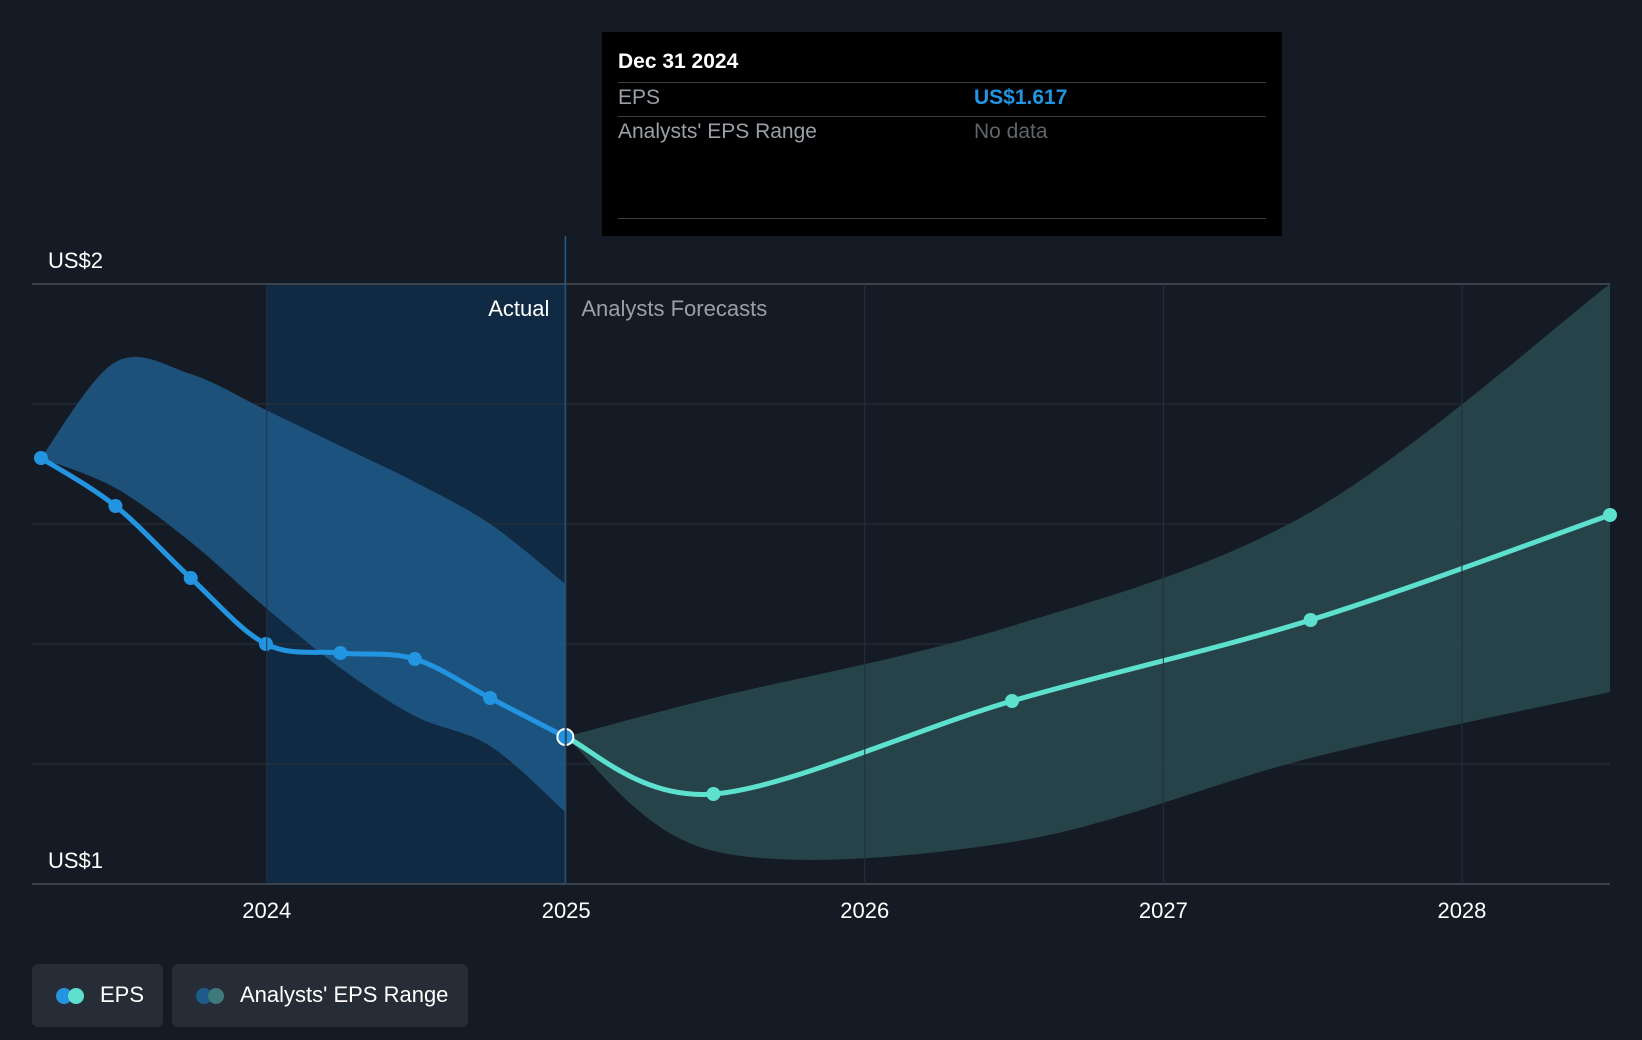  I want to click on y-tick-label: US$1, so click(75, 860).